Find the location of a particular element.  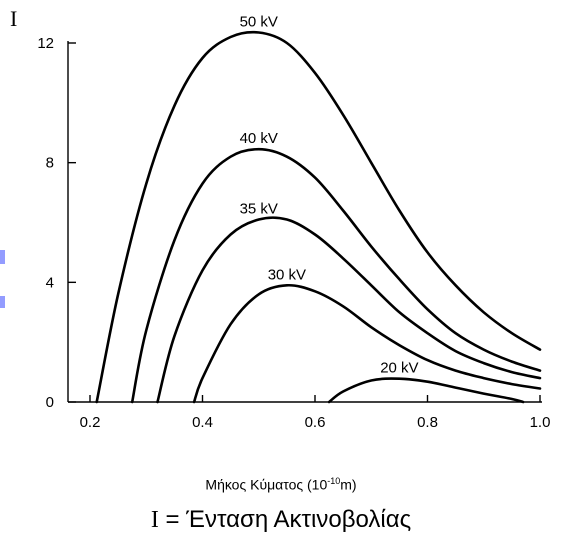

caption: I = Ένταση Ακτινοβολίας is located at coordinates (281, 520).